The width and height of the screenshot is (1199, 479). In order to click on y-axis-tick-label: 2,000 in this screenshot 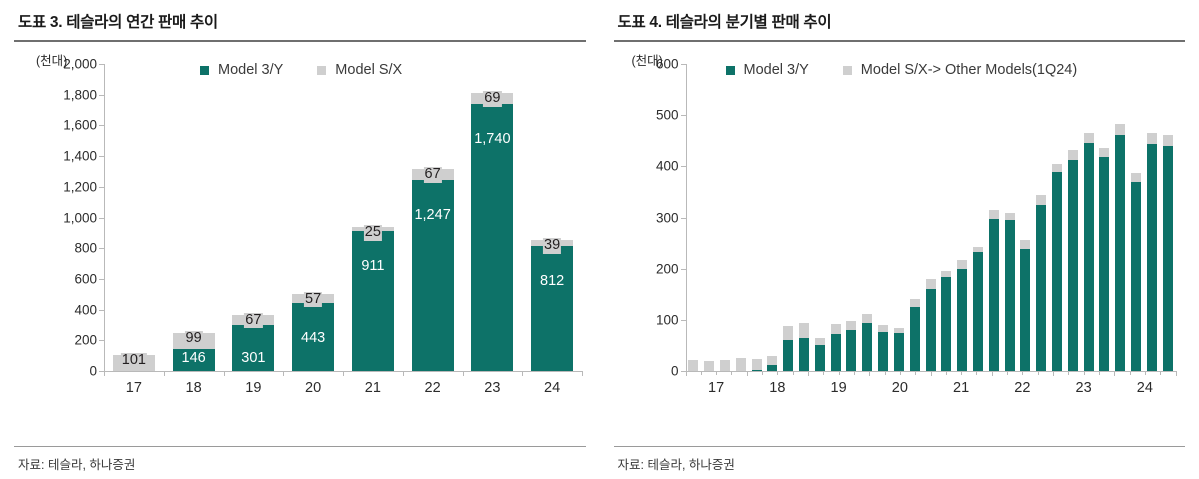, I will do `click(80, 64)`.